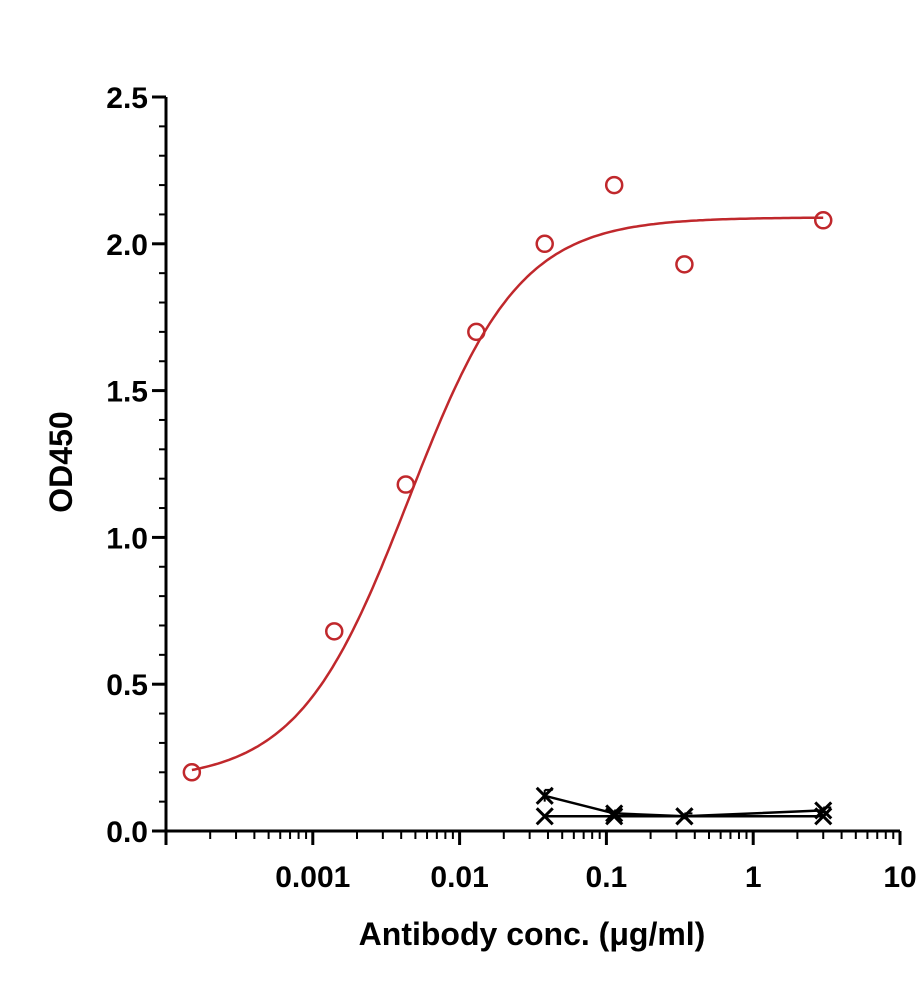 The height and width of the screenshot is (989, 921). I want to click on x-axis-title: Antibody conc. (μg/ml), so click(532, 934).